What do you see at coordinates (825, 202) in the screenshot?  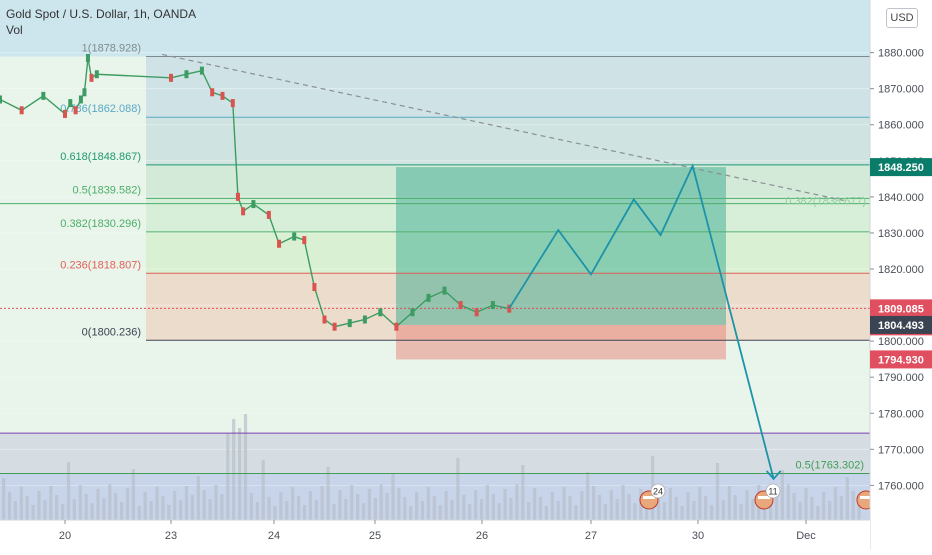 I see `extra-level-label: 0.382(1838.677)` at bounding box center [825, 202].